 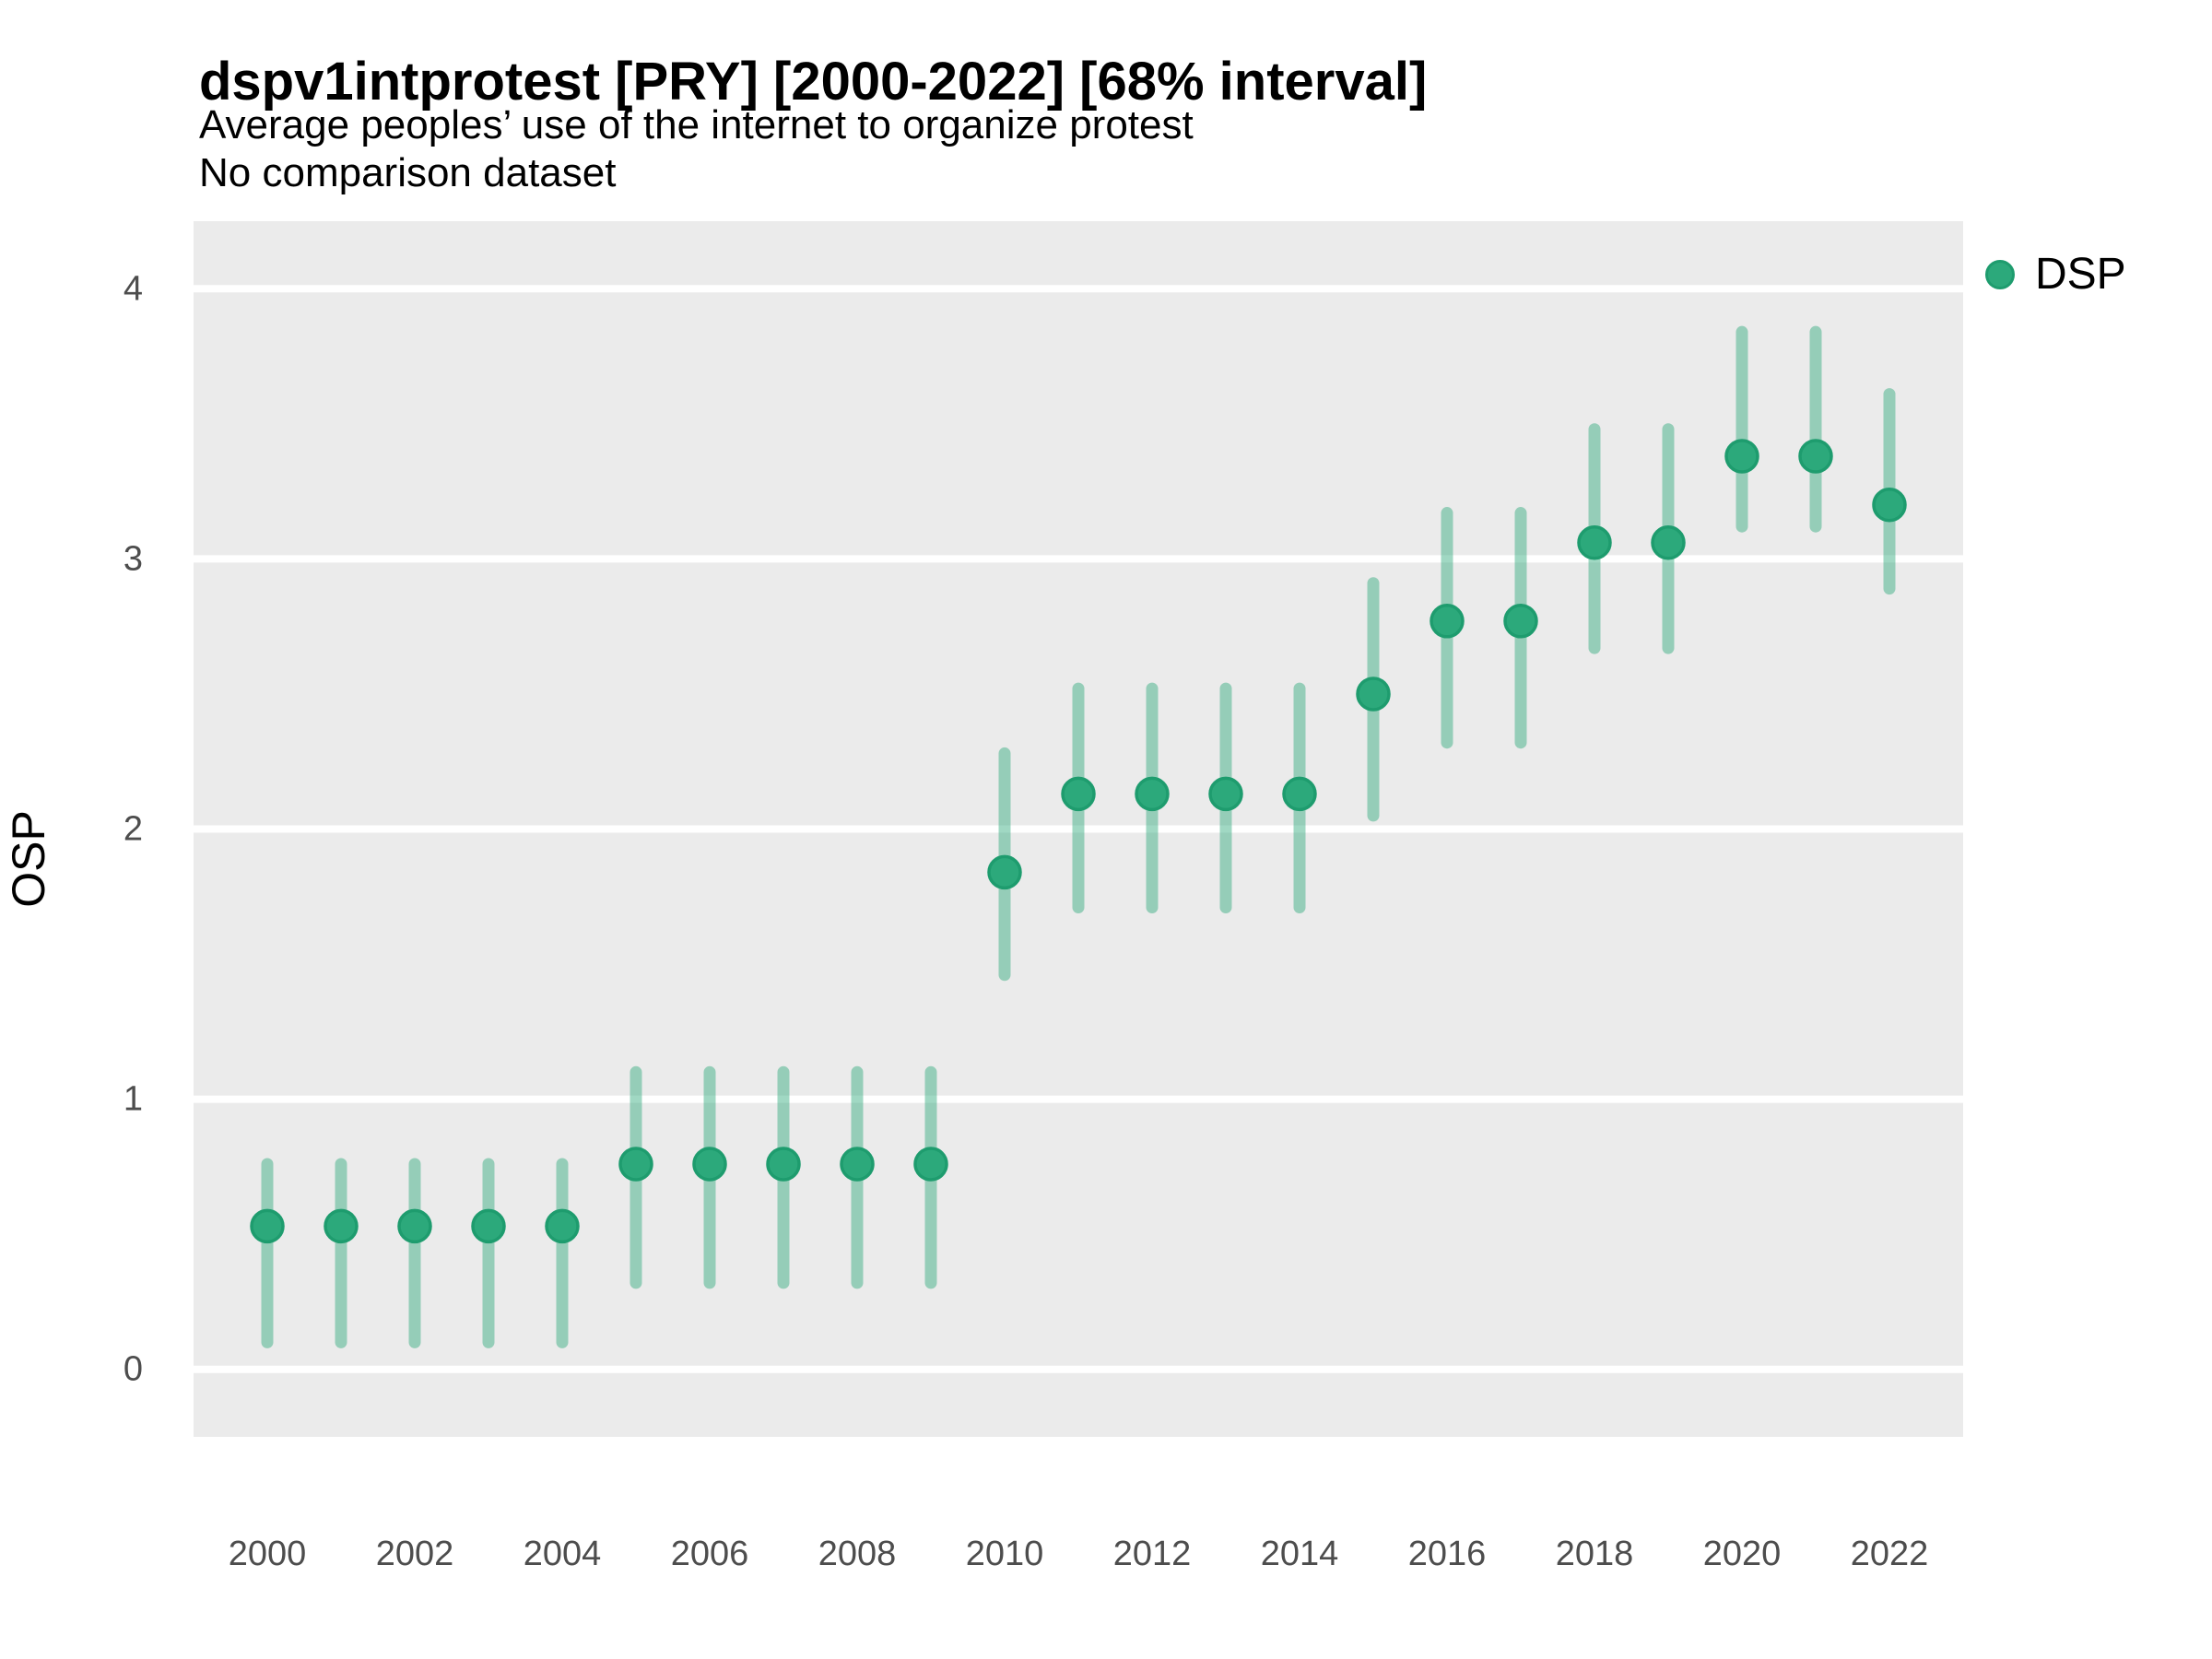 What do you see at coordinates (709, 1164) in the screenshot?
I see `point-estimate-2006` at bounding box center [709, 1164].